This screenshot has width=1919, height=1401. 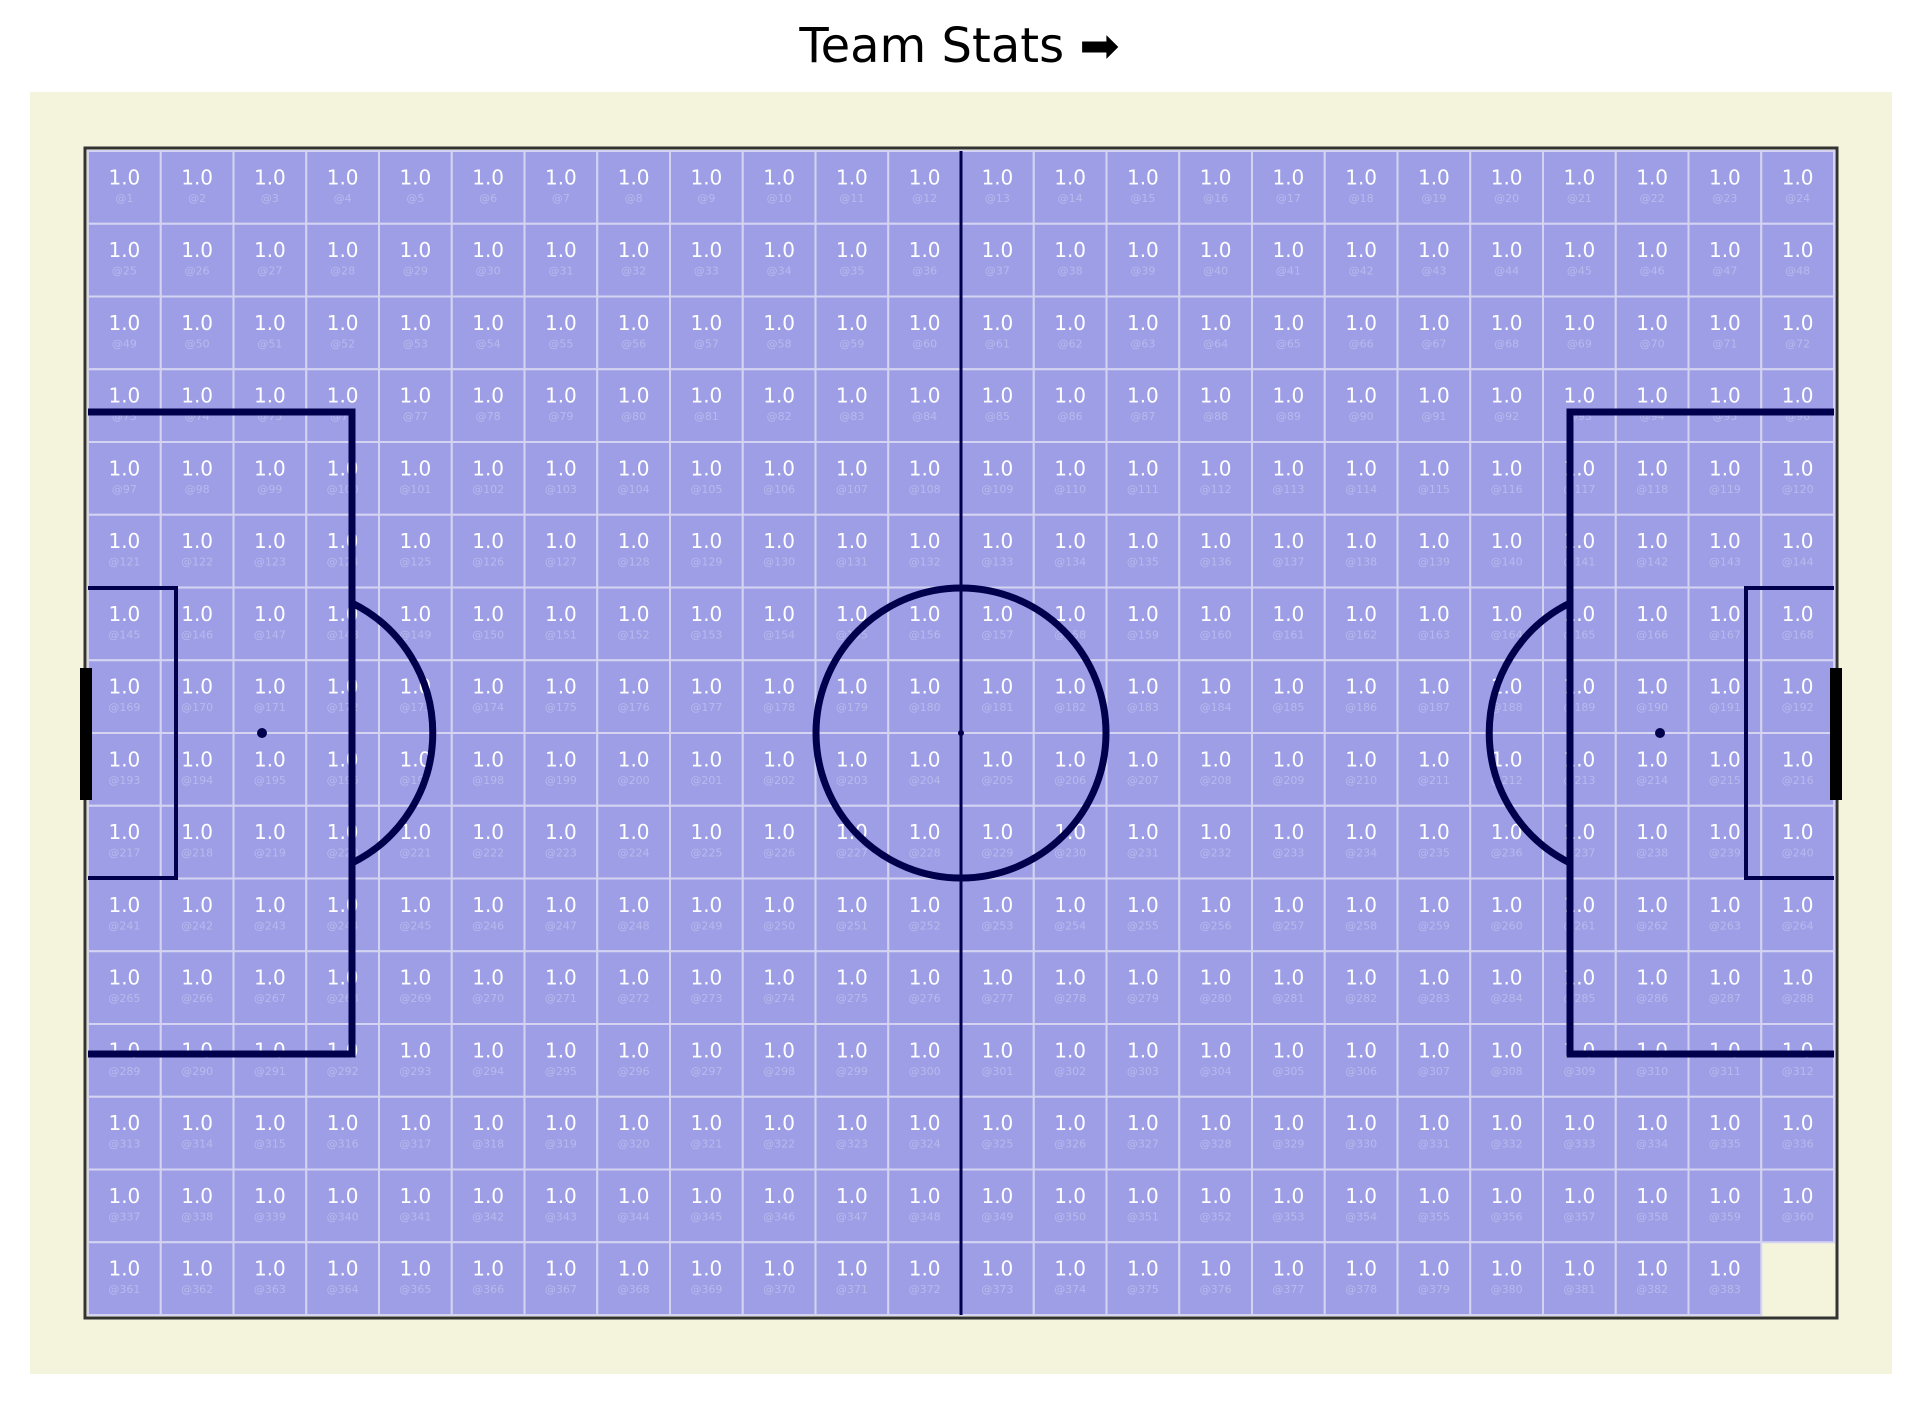 What do you see at coordinates (1215, 915) in the screenshot?
I see `heatmap-cell: 1.0 @256` at bounding box center [1215, 915].